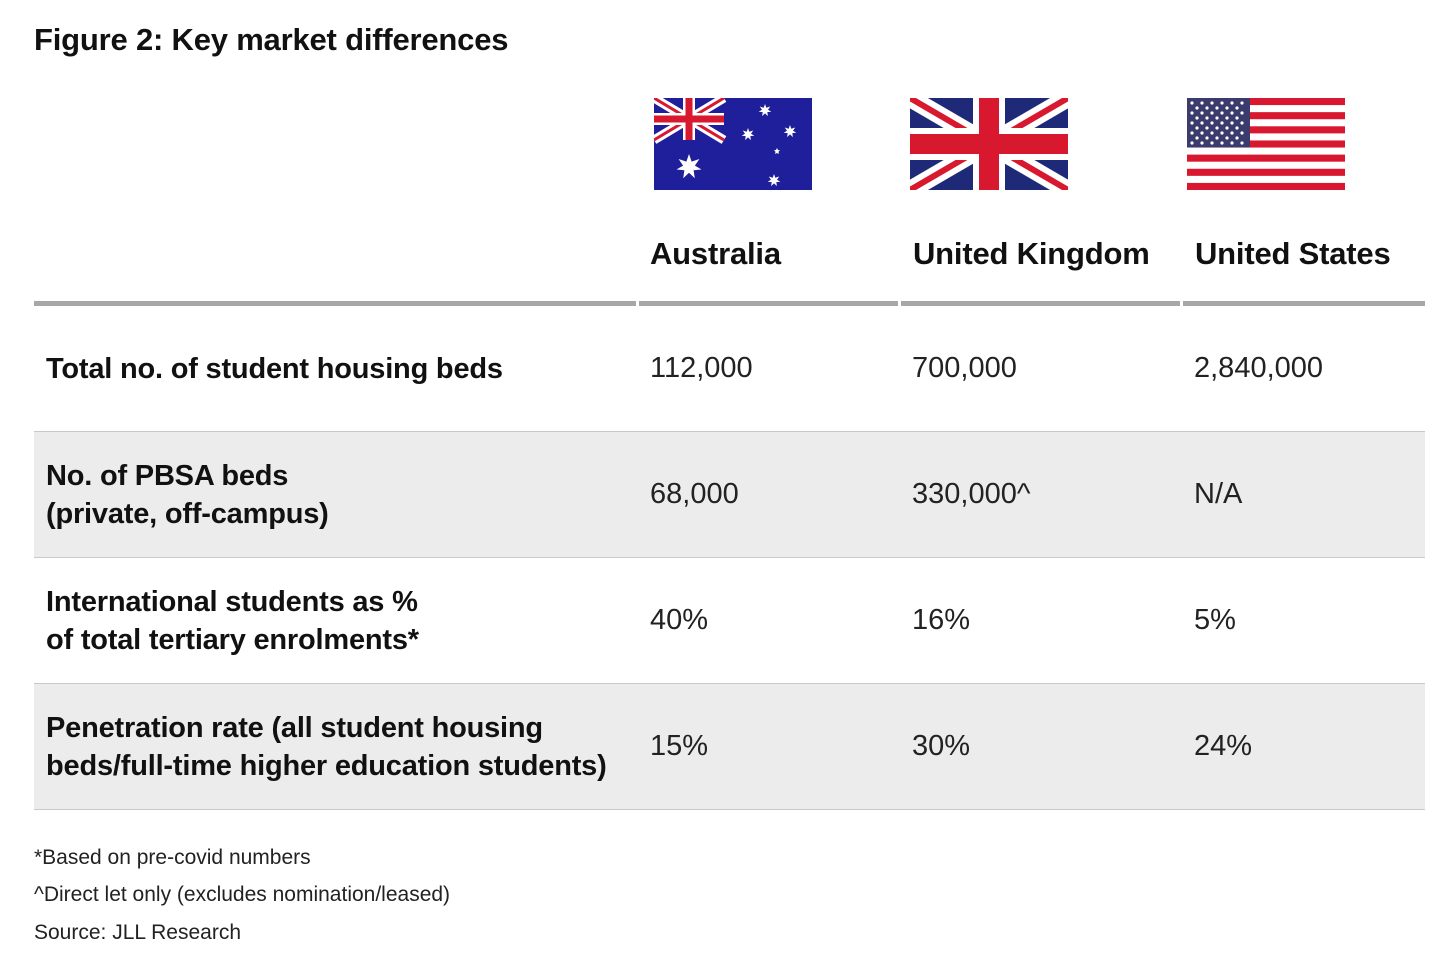 Image resolution: width=1456 pixels, height=974 pixels. What do you see at coordinates (1259, 368) in the screenshot?
I see `cell-united-states: 2,840,000` at bounding box center [1259, 368].